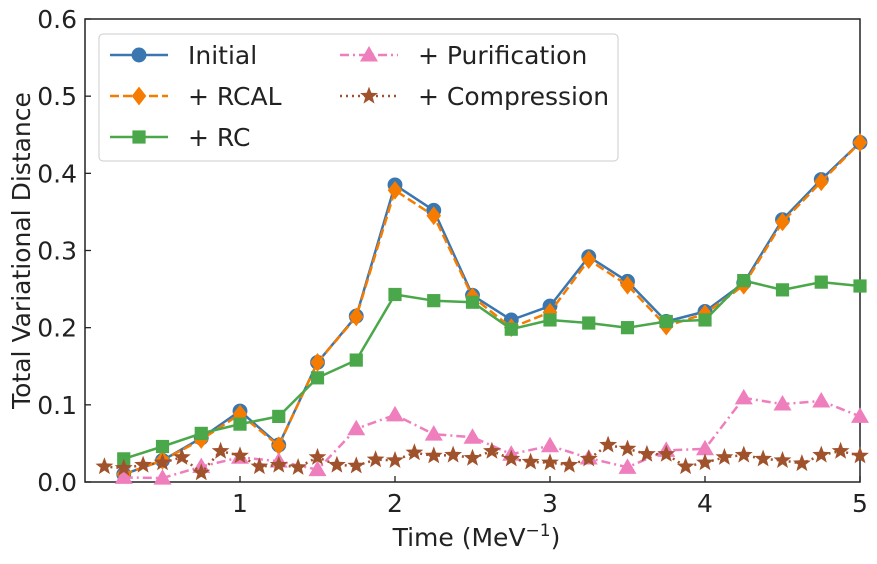  What do you see at coordinates (513, 96) in the screenshot?
I see `legend-label: + Compression` at bounding box center [513, 96].